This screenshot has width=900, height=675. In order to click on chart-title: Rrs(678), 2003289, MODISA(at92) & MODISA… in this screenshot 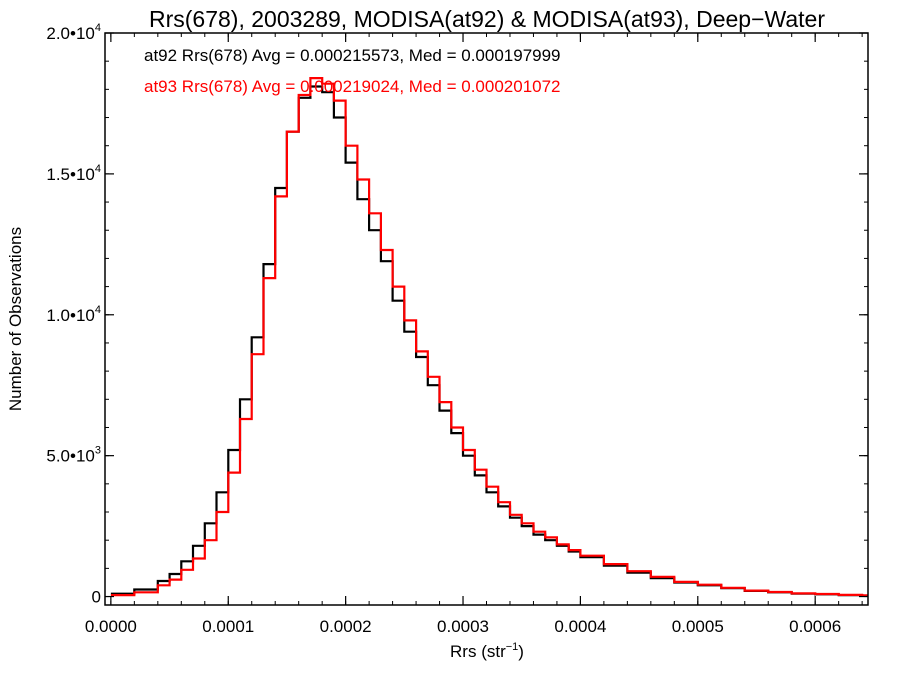, I will do `click(487, 19)`.